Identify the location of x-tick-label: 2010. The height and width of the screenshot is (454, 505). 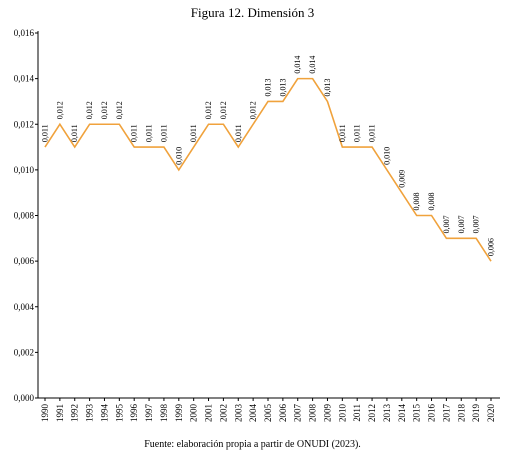
(342, 413).